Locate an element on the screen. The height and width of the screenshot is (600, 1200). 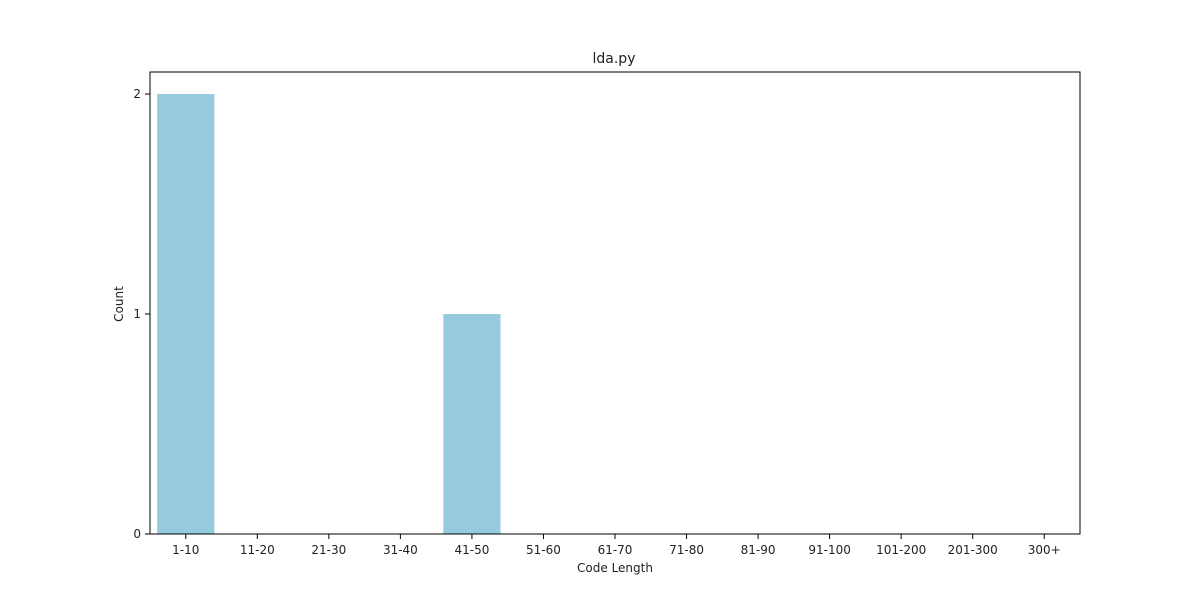
y-axis-title: Count is located at coordinates (119, 304).